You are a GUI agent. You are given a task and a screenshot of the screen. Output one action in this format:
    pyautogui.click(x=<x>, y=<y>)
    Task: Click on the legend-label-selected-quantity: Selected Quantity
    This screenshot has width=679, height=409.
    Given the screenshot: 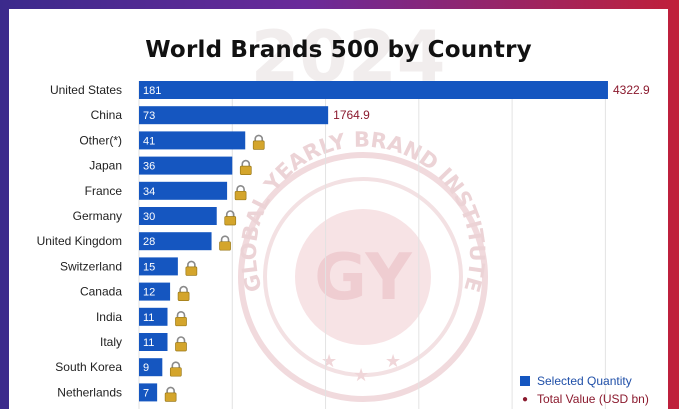 What is the action you would take?
    pyautogui.click(x=584, y=381)
    